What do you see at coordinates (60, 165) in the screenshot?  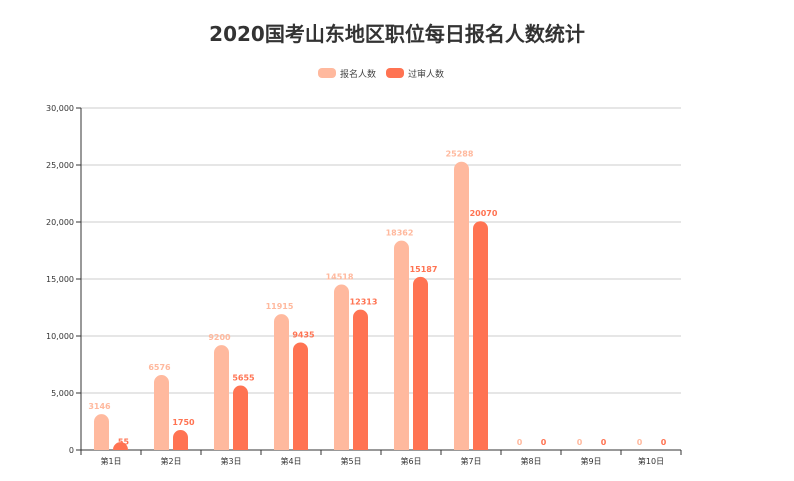 I see `y-tick-label: 25,000` at bounding box center [60, 165].